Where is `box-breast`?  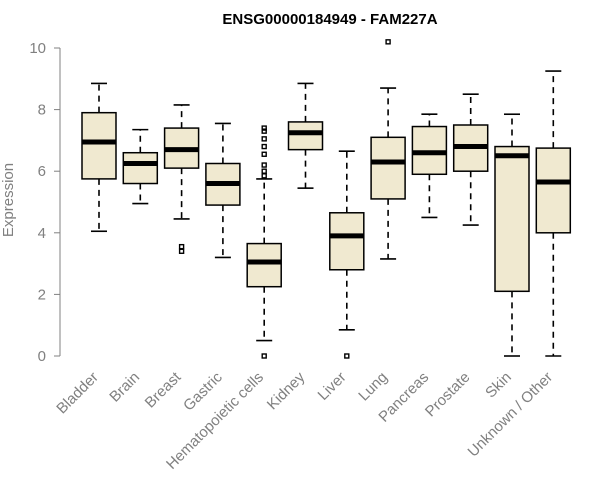 box-breast is located at coordinates (181, 179).